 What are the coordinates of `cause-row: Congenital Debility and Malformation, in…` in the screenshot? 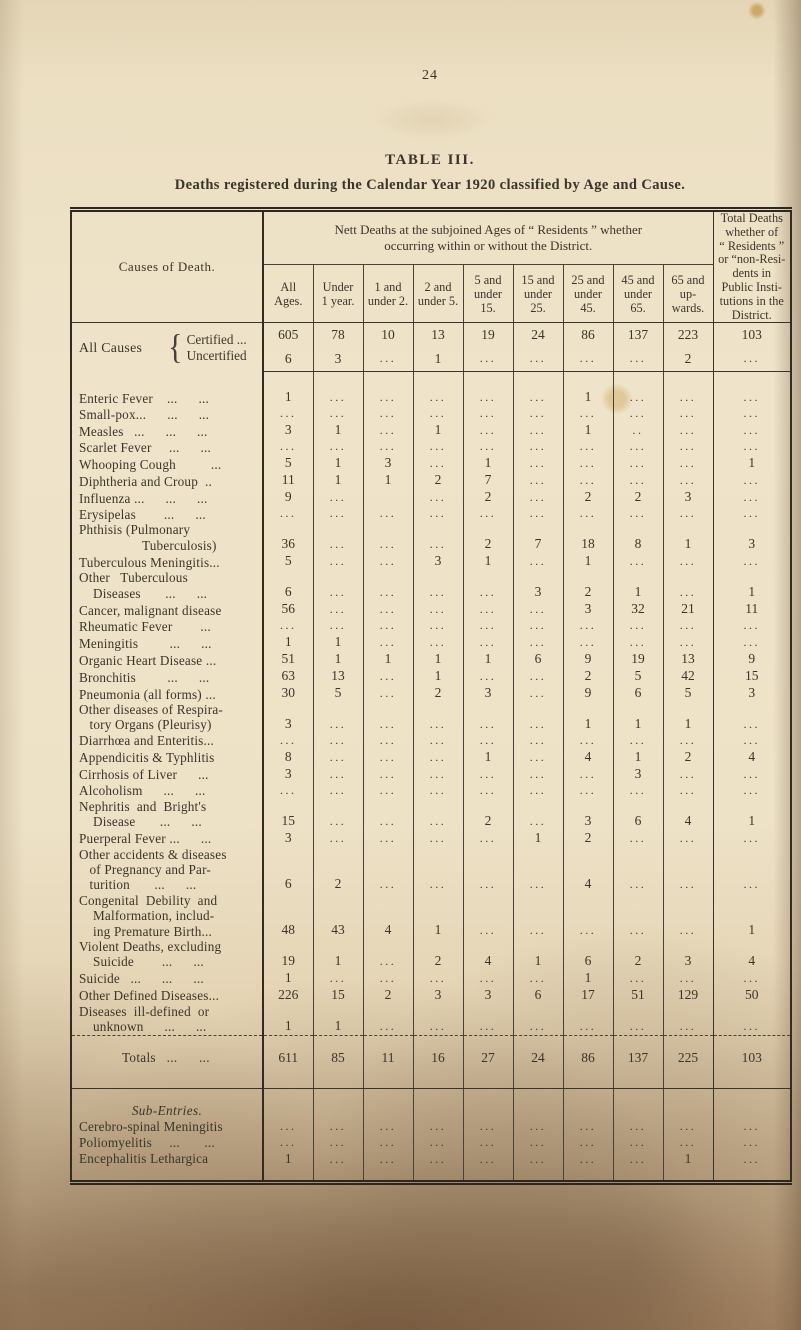 It's located at (431, 916).